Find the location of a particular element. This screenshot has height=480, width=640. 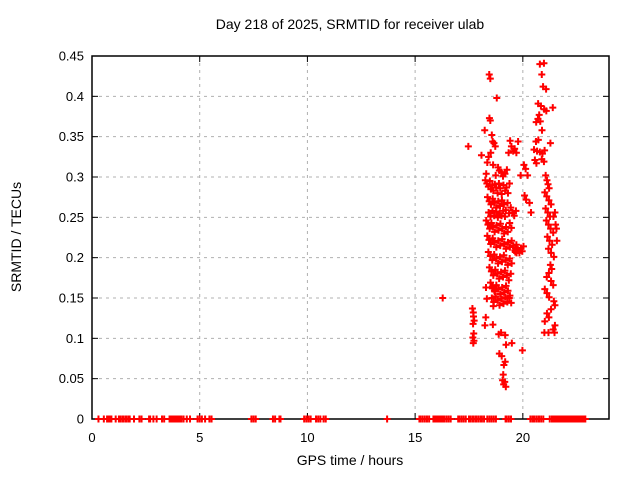

y-tick-label: 0.45 is located at coordinates (71, 56).